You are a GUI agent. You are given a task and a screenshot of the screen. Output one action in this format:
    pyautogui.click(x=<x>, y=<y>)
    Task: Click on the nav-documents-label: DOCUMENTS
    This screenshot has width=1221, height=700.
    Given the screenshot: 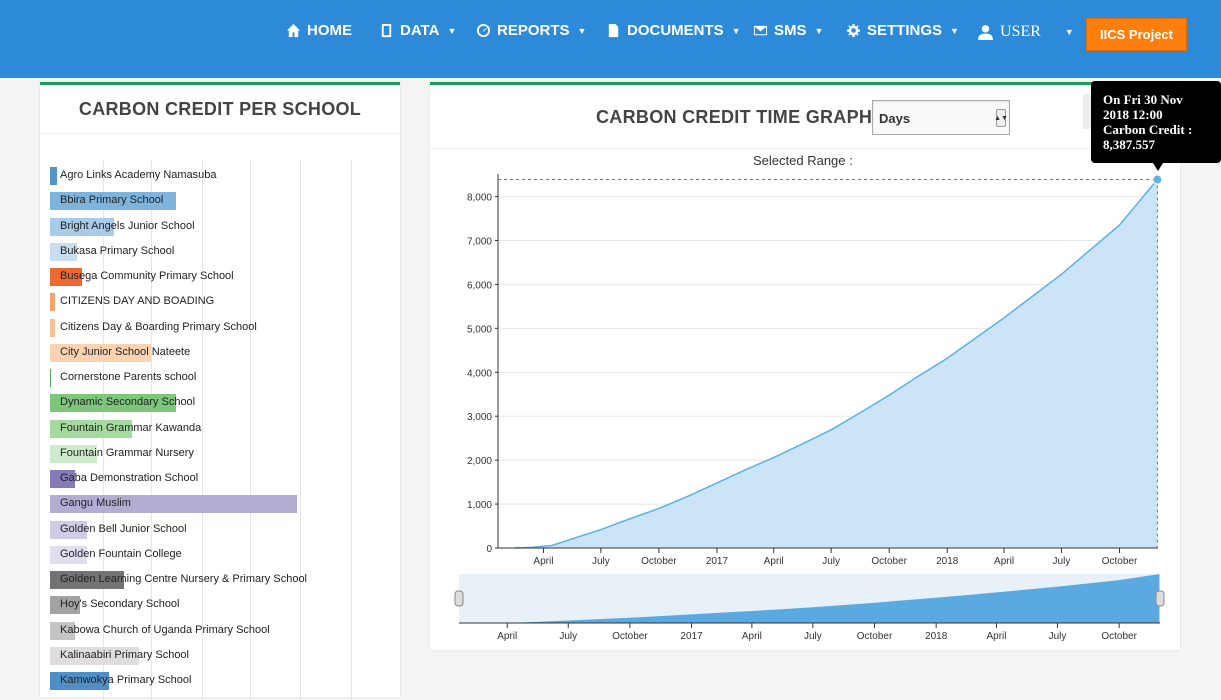 What is the action you would take?
    pyautogui.click(x=675, y=30)
    